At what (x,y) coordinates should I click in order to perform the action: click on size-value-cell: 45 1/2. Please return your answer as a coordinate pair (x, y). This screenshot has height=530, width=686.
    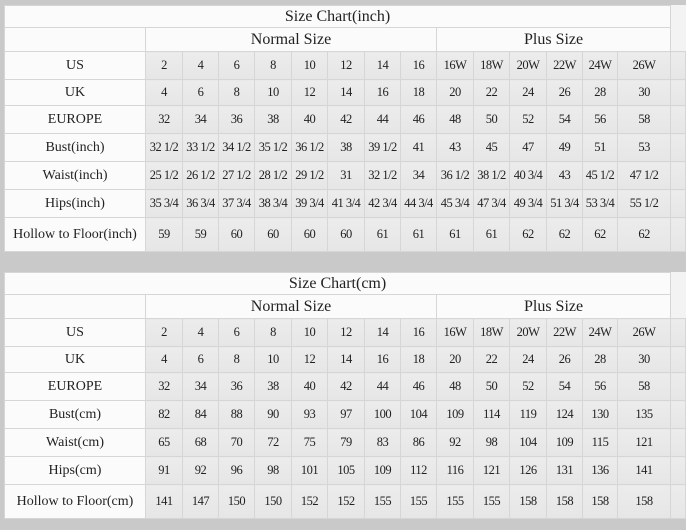
    Looking at the image, I should click on (600, 175).